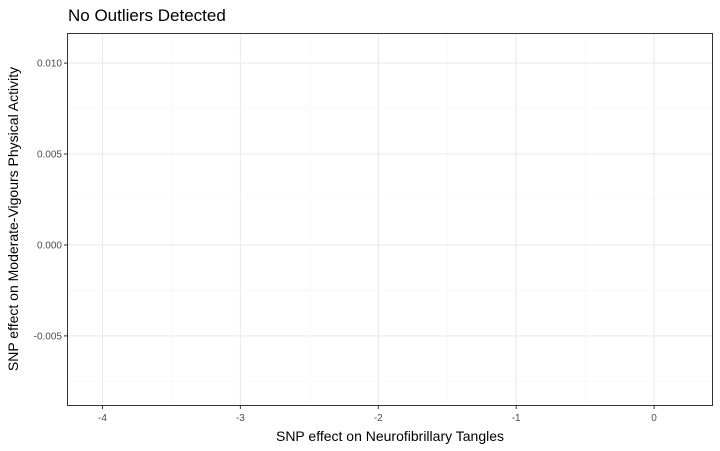 Image resolution: width=720 pixels, height=451 pixels. What do you see at coordinates (48, 336) in the screenshot?
I see `y-tick-label: -0.005` at bounding box center [48, 336].